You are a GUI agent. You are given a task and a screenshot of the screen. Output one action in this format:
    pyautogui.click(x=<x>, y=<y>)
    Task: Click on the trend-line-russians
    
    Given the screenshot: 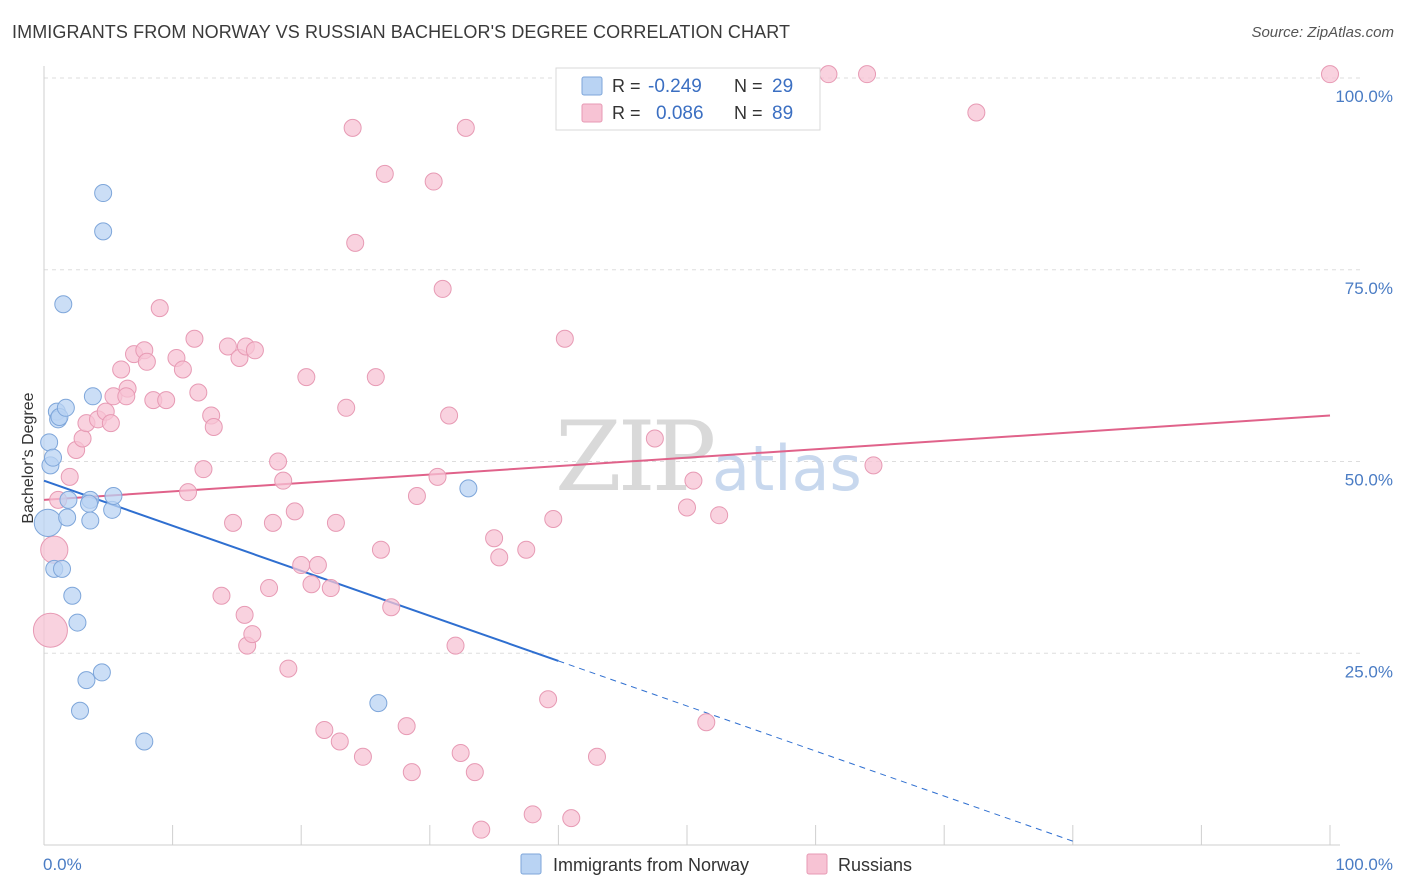 What is the action you would take?
    pyautogui.click(x=687, y=457)
    